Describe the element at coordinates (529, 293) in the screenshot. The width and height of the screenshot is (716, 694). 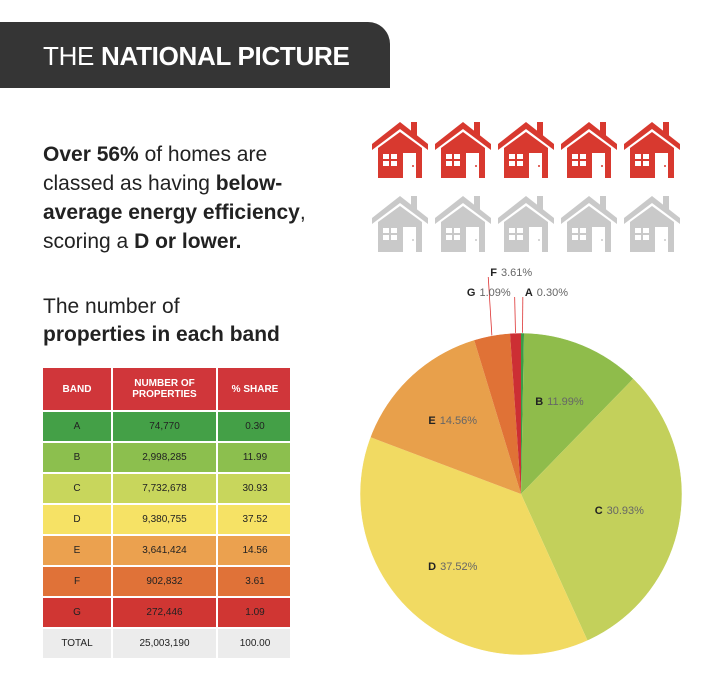
I see `slice-category: A` at that location.